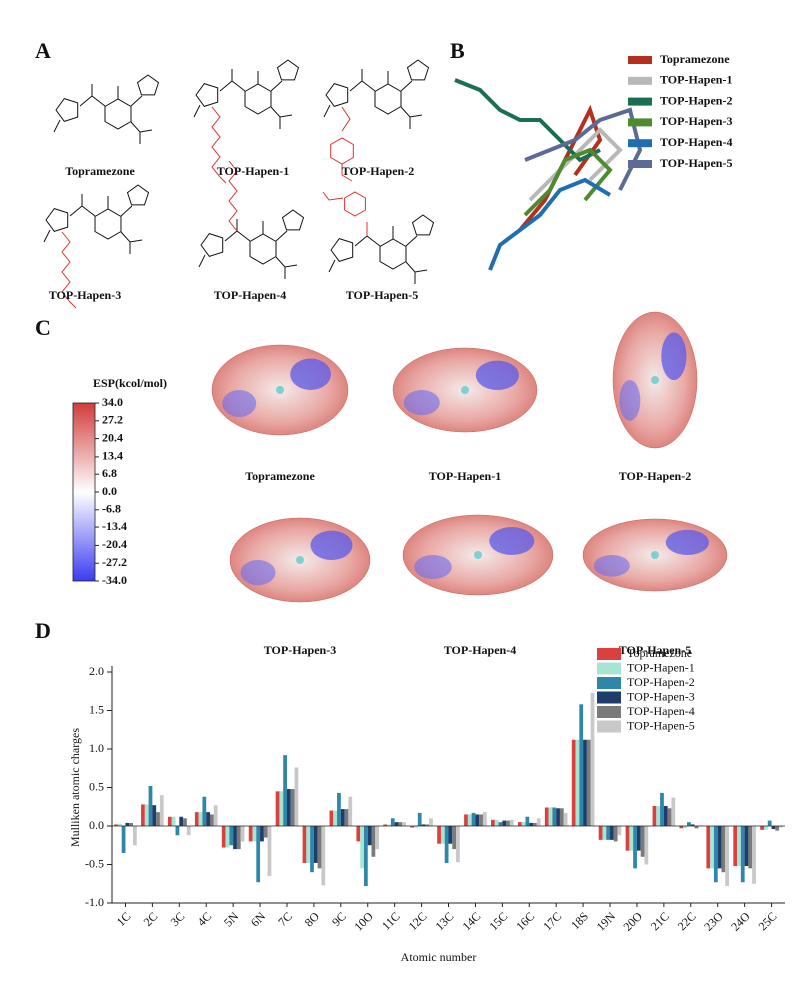 The image size is (799, 994). What do you see at coordinates (655, 555) in the screenshot?
I see `atom` at bounding box center [655, 555].